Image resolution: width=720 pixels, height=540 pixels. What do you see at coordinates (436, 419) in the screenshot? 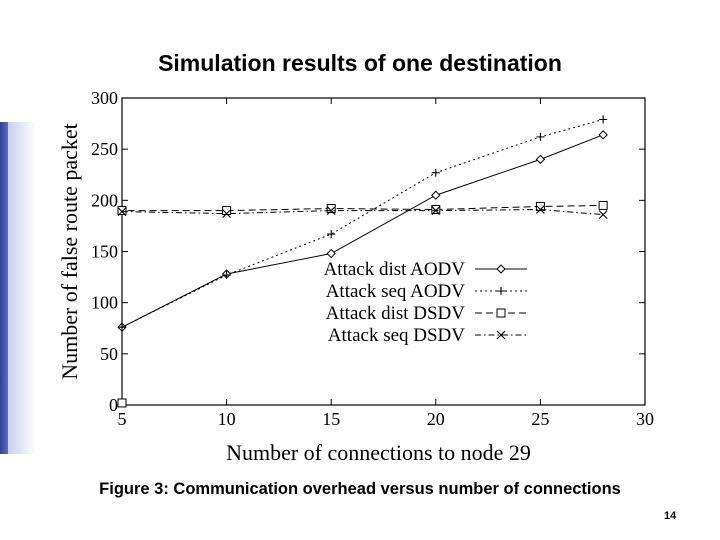
I see `x-tick-label: 20` at bounding box center [436, 419].